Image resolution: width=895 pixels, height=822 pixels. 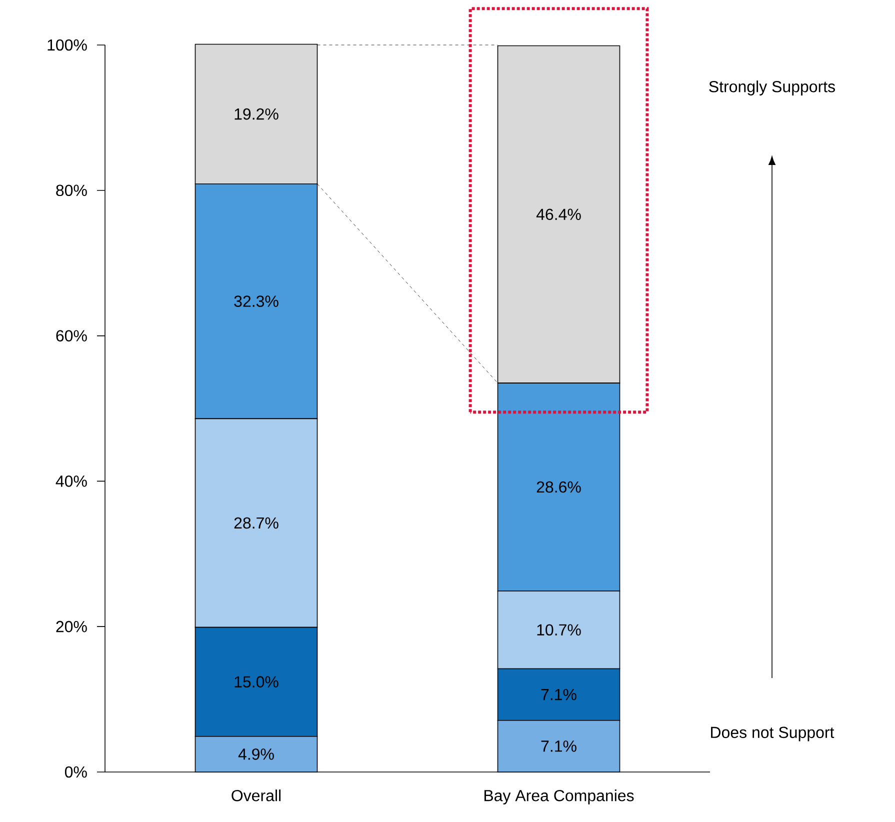 I want to click on data-label: 28.7%, so click(x=256, y=523).